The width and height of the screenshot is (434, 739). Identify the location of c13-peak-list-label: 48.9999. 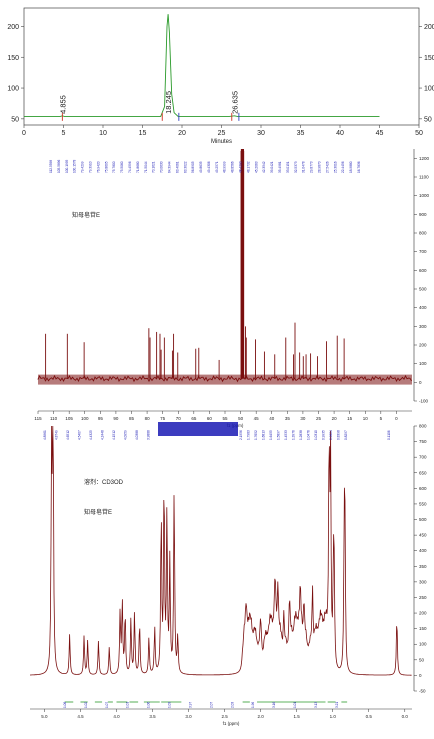
(225, 167).